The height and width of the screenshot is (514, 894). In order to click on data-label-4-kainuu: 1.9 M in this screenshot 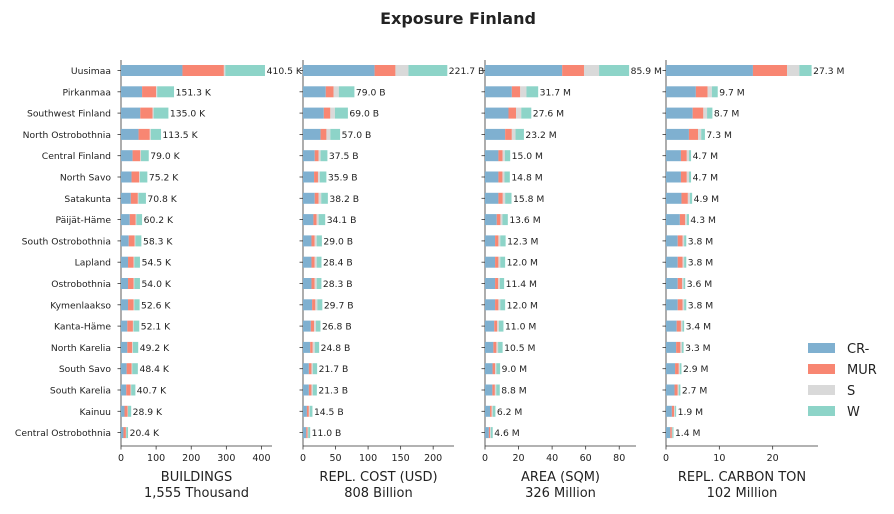, I will do `click(691, 412)`.